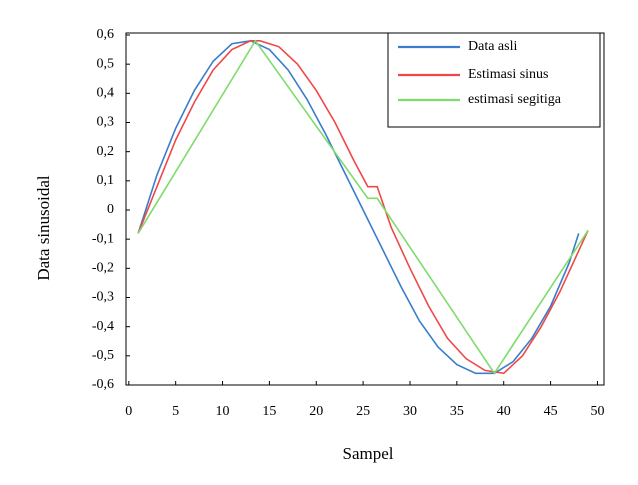 Image resolution: width=638 pixels, height=485 pixels. I want to click on y-tick-label: -0,6, so click(103, 384).